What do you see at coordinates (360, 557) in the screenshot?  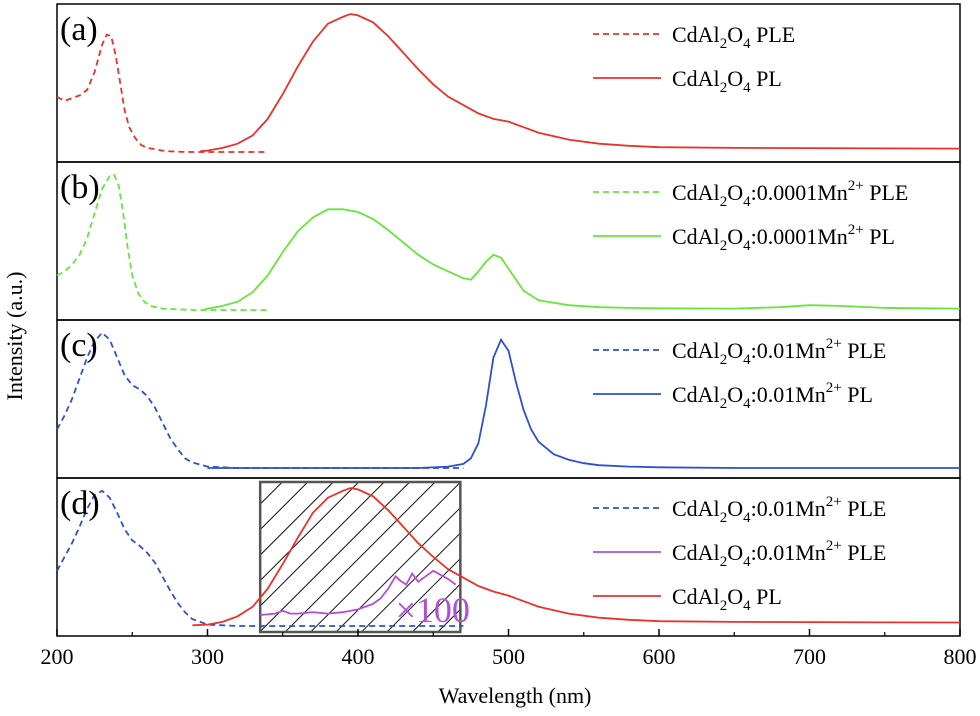 I see `highlight-box` at bounding box center [360, 557].